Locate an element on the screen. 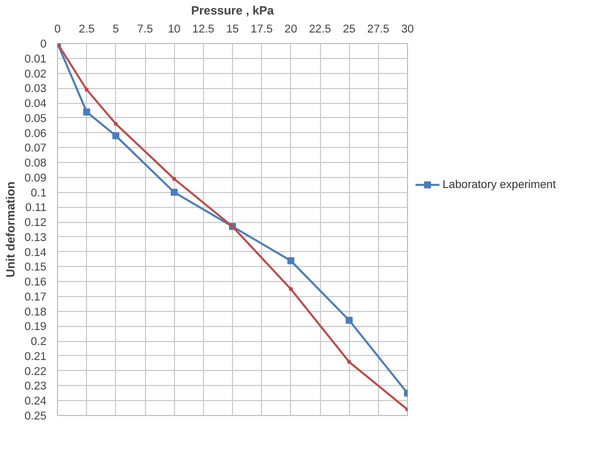  x-tick-label: 17.5 is located at coordinates (261, 30).